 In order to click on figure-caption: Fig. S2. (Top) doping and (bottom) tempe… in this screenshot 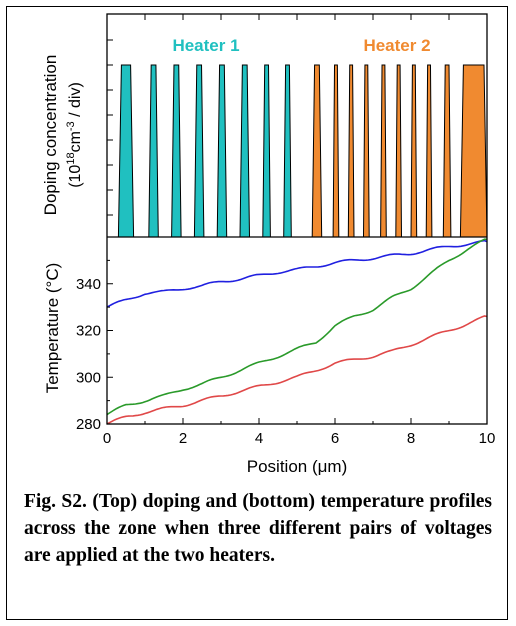, I will do `click(258, 528)`.